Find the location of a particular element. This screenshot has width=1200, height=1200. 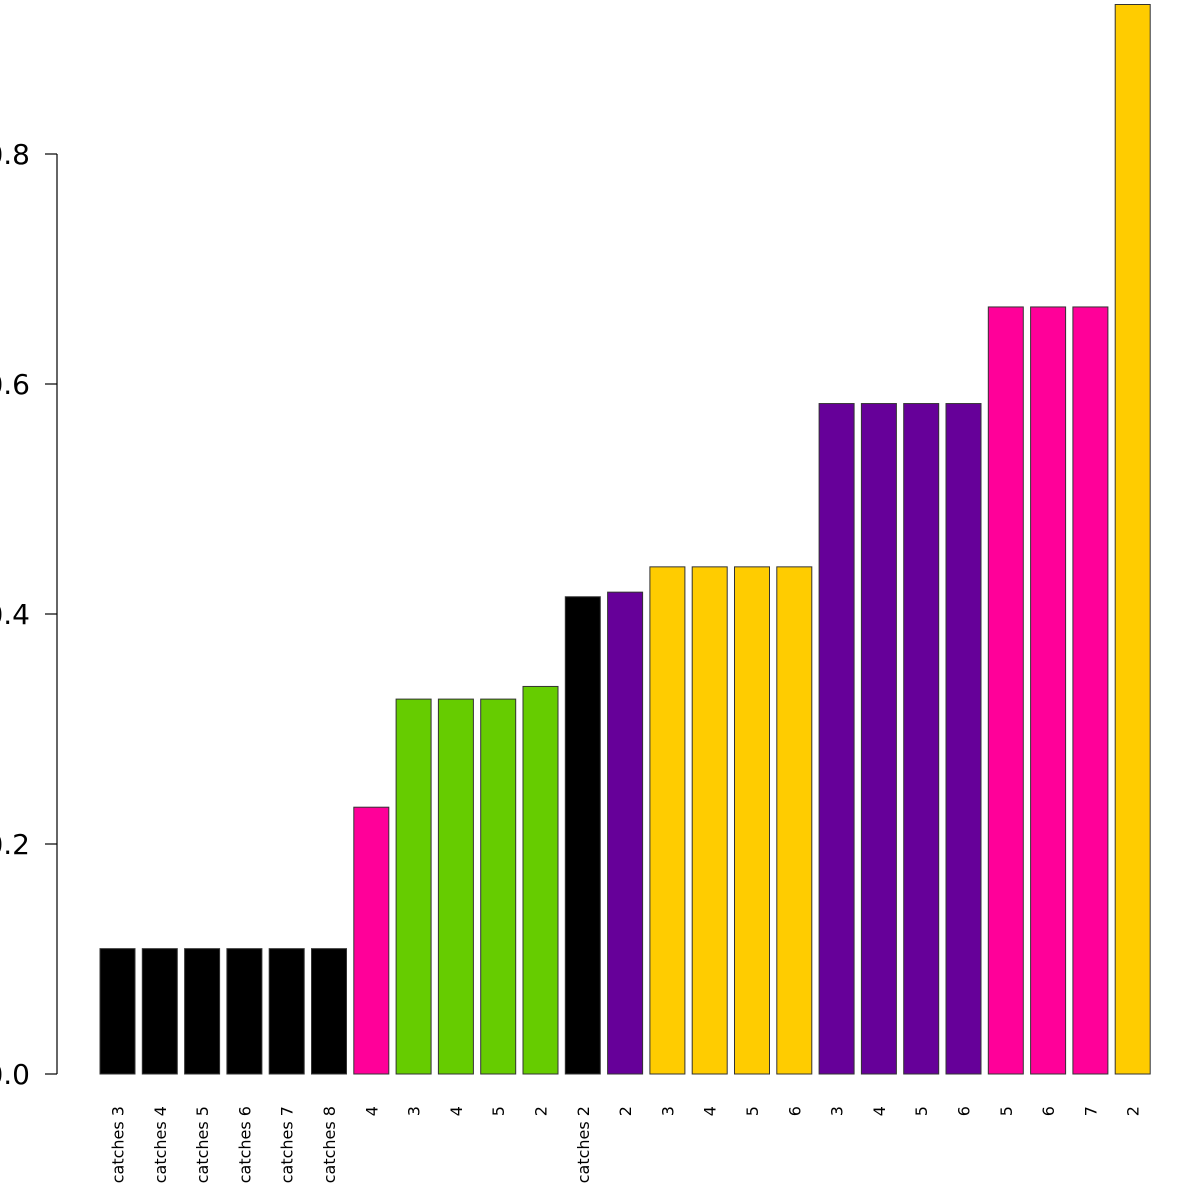

y-tick-label: 0.6 is located at coordinates (15, 384).